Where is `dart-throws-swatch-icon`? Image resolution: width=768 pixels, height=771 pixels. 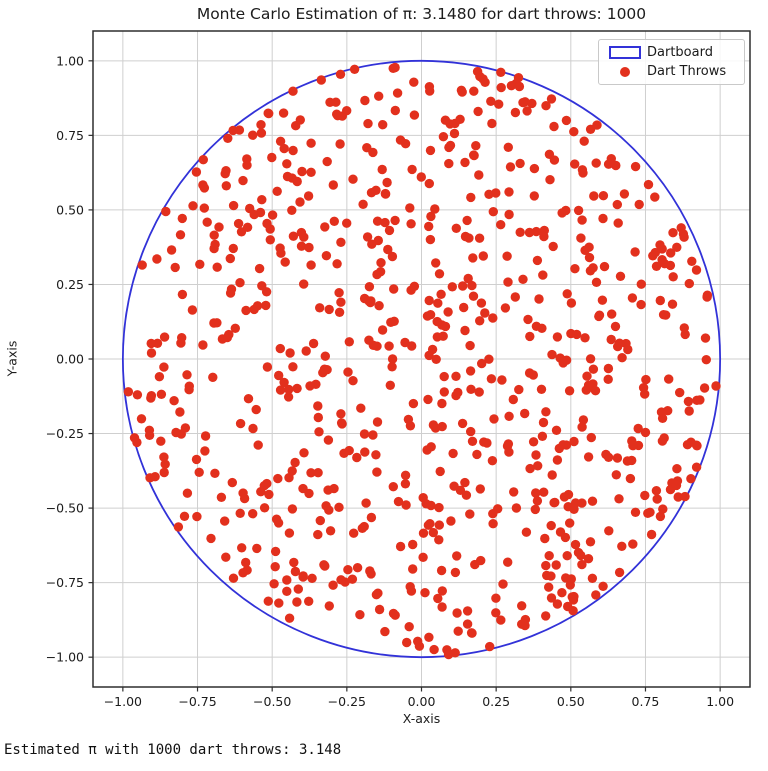
dart-throws-swatch-icon is located at coordinates (625, 71).